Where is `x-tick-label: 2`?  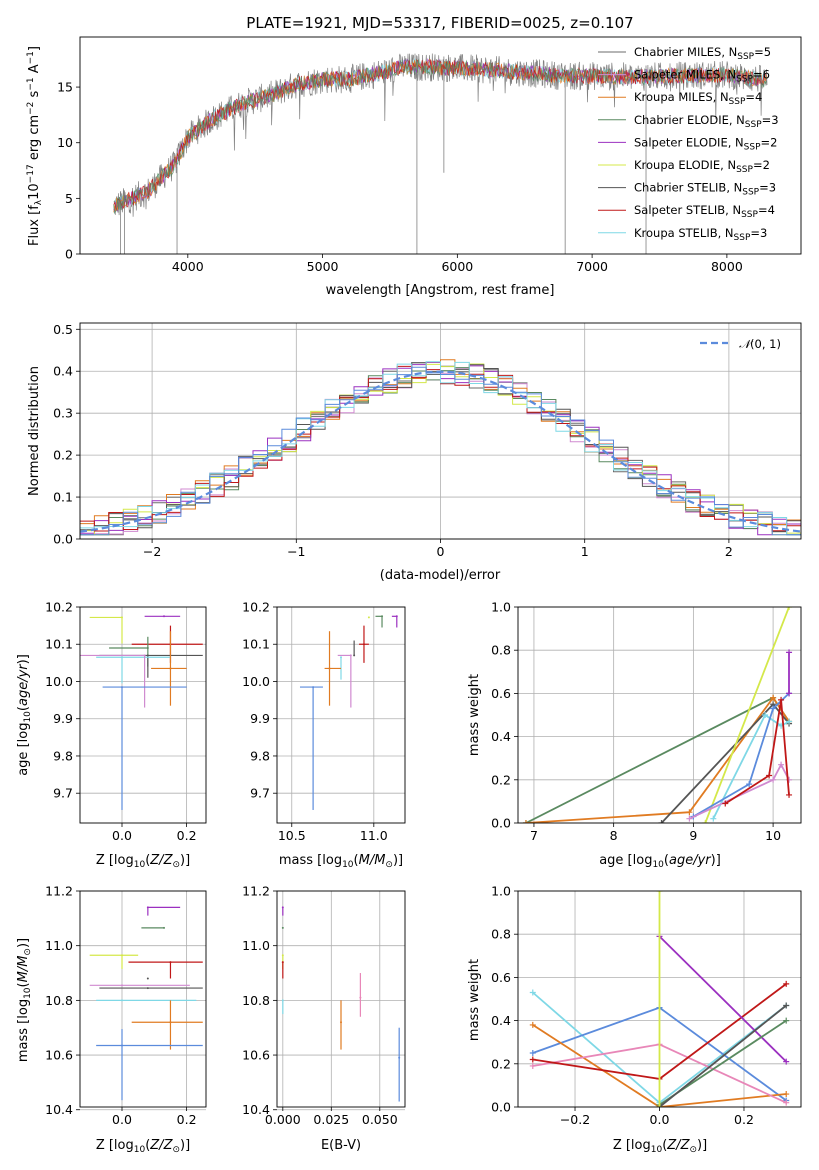 x-tick-label: 2 is located at coordinates (729, 551).